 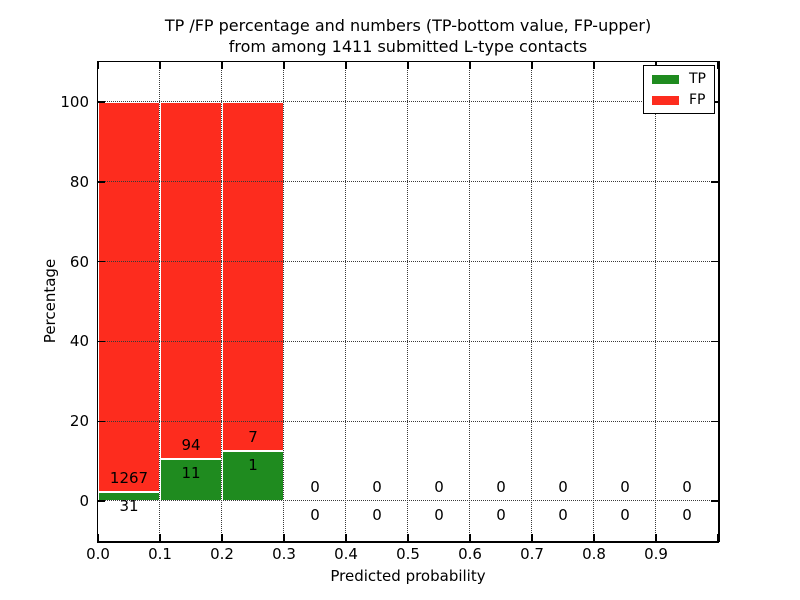 What do you see at coordinates (191, 445) in the screenshot?
I see `fp-count-label: 94` at bounding box center [191, 445].